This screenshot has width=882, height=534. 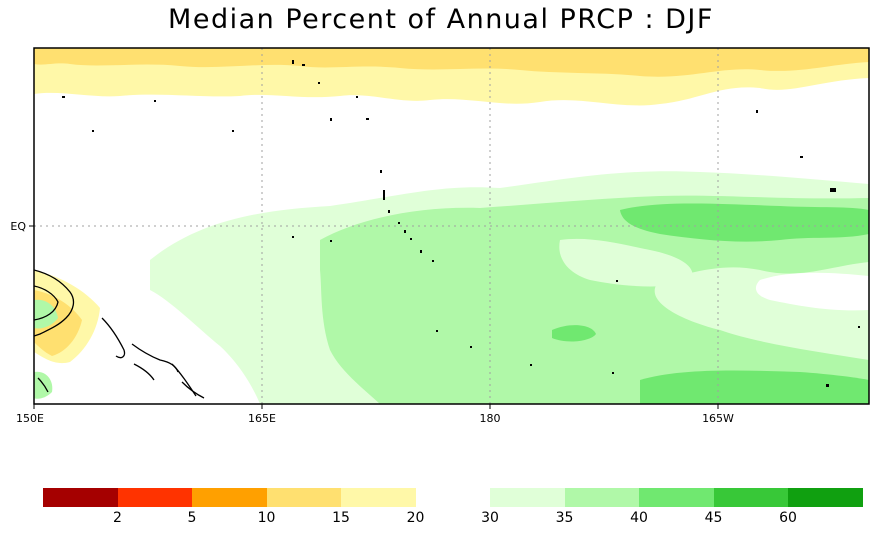 I want to click on hole-dry-zone, so click(x=626, y=262).